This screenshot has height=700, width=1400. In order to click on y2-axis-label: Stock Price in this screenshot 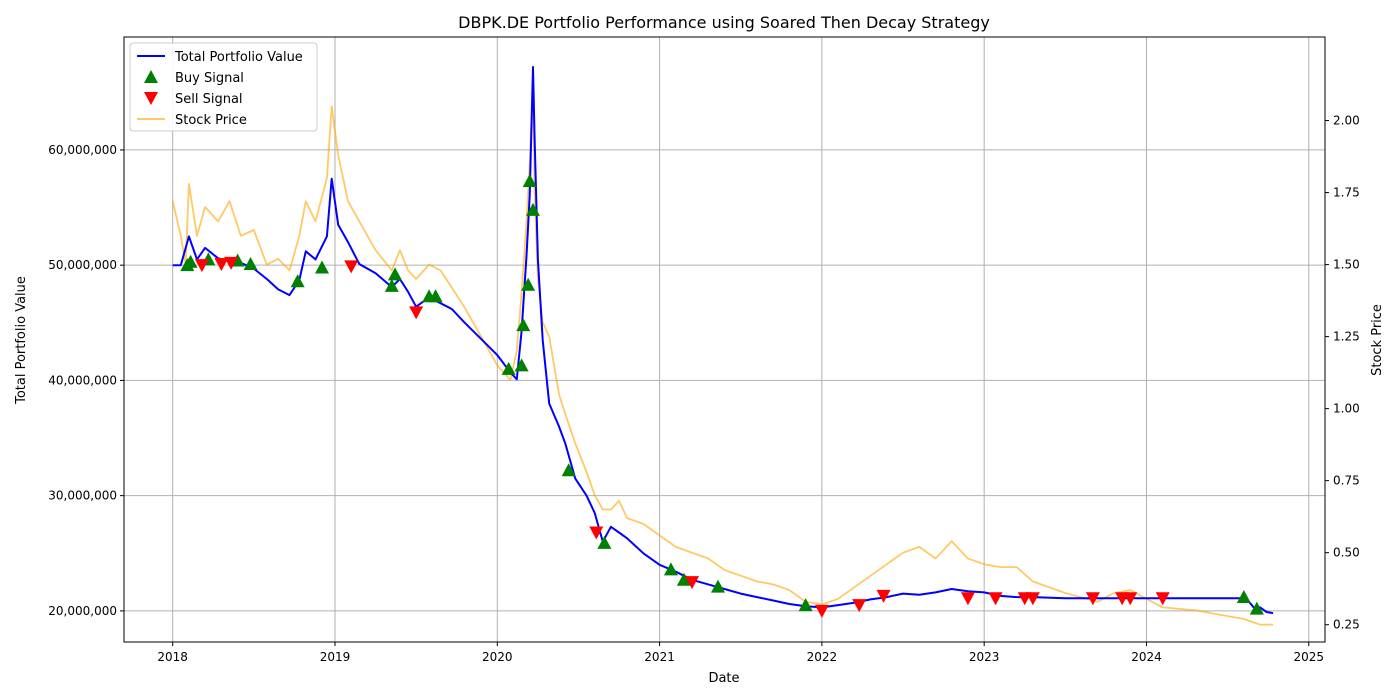, I will do `click(1377, 340)`.